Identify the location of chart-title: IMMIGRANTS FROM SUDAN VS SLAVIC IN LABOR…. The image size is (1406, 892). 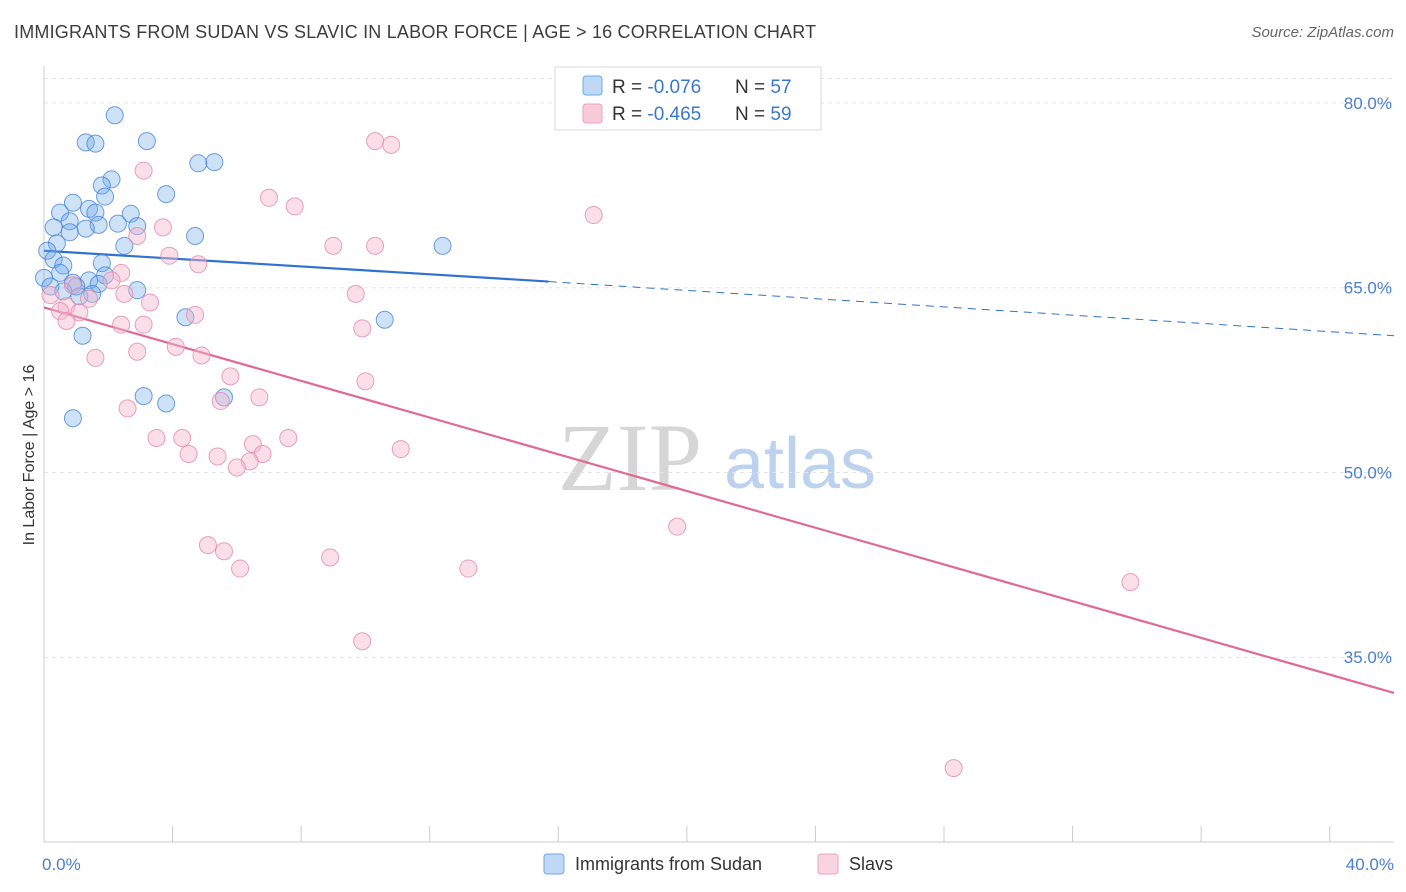
(415, 32).